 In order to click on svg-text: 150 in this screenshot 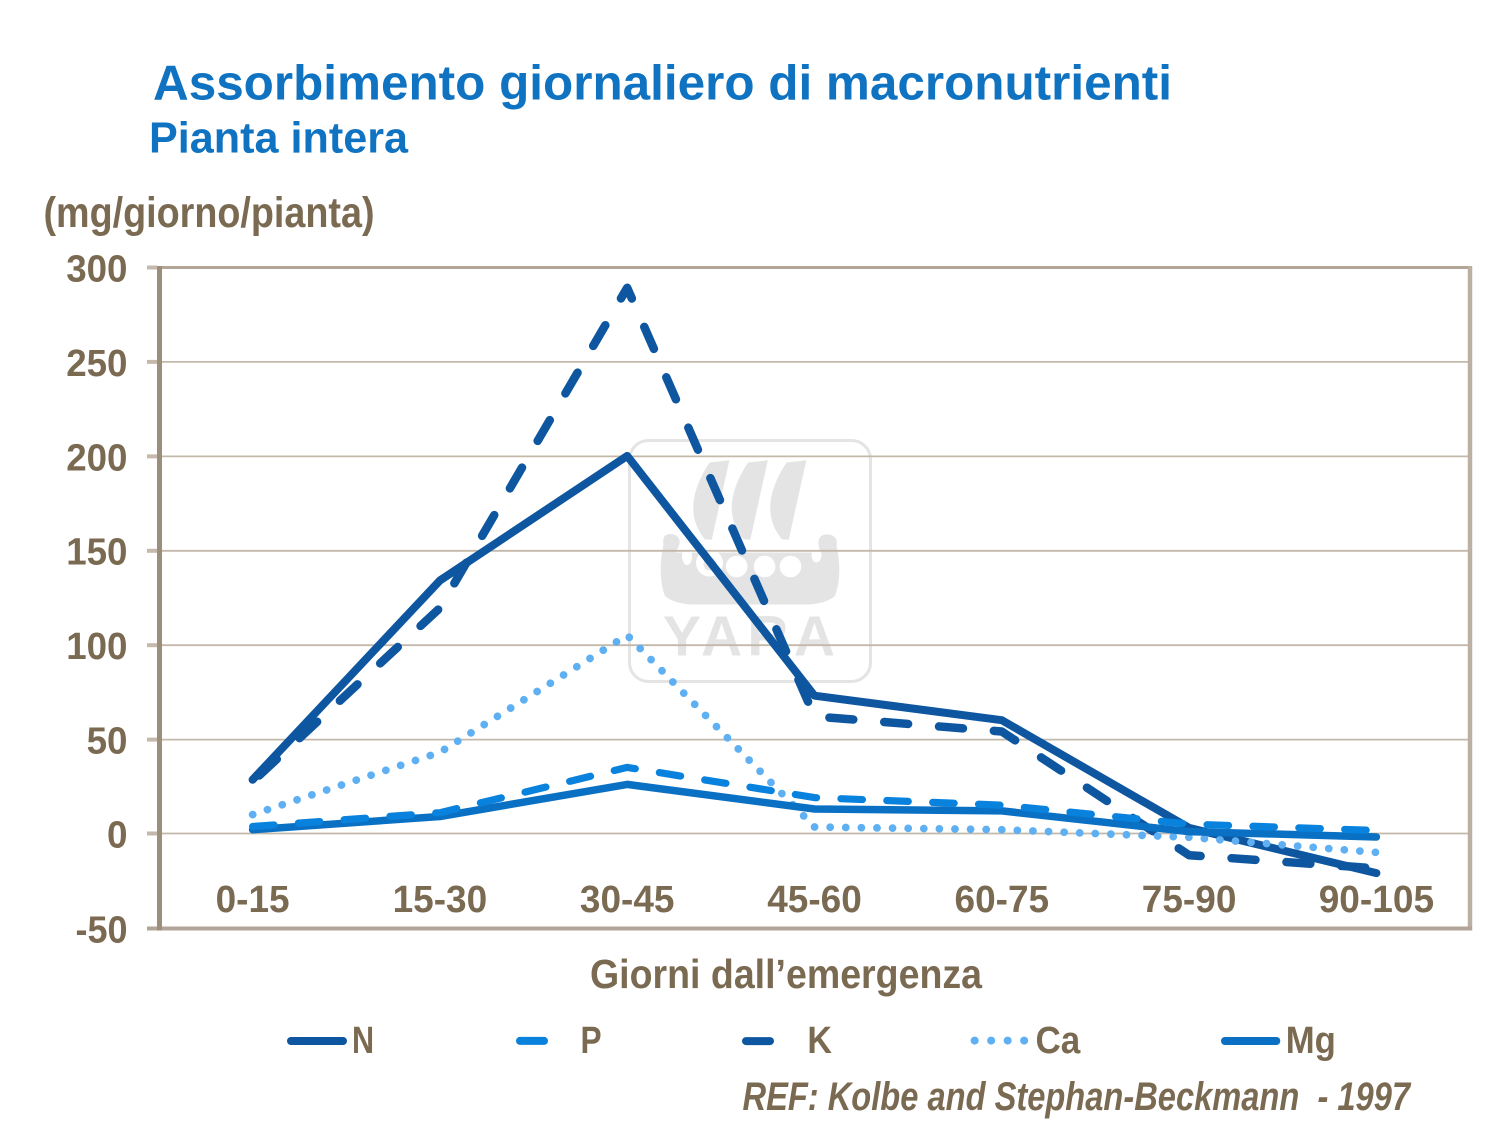, I will do `click(96, 553)`.